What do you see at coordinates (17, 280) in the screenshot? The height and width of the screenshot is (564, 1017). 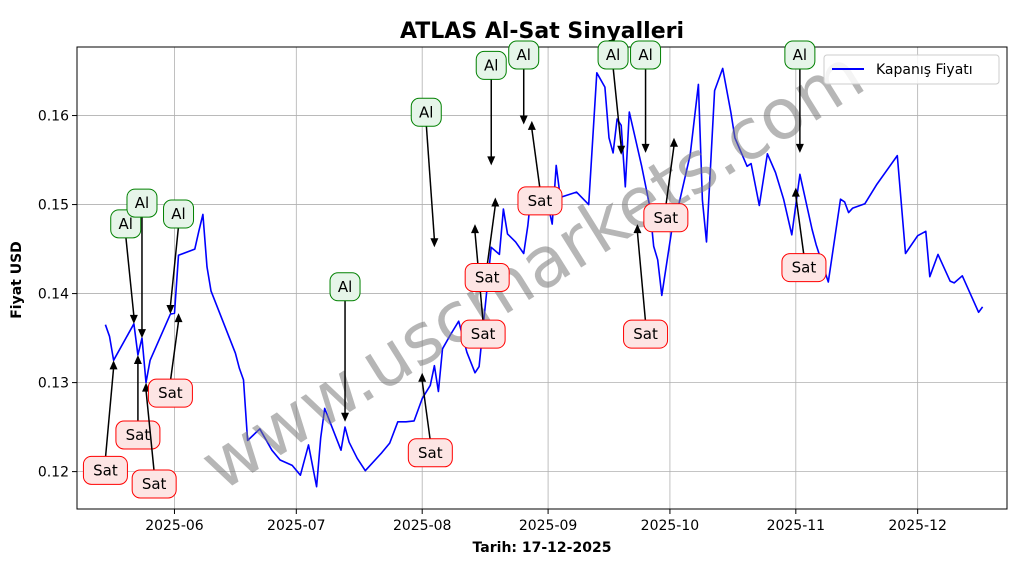 I see `y-axis-label: Fiyat USD` at bounding box center [17, 280].